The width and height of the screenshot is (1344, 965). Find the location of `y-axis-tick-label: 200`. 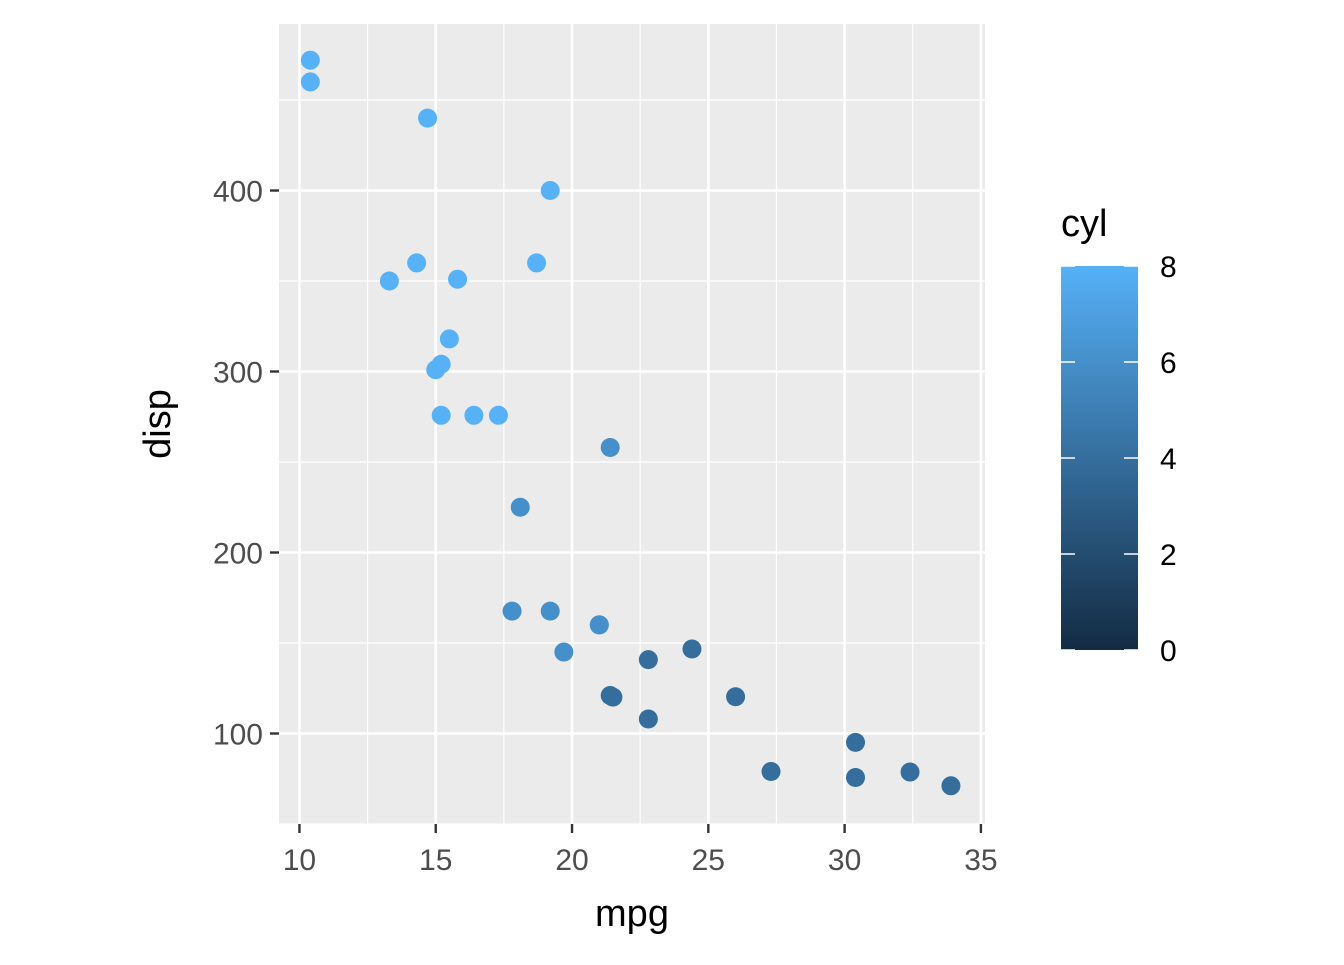

y-axis-tick-label: 200 is located at coordinates (238, 554).